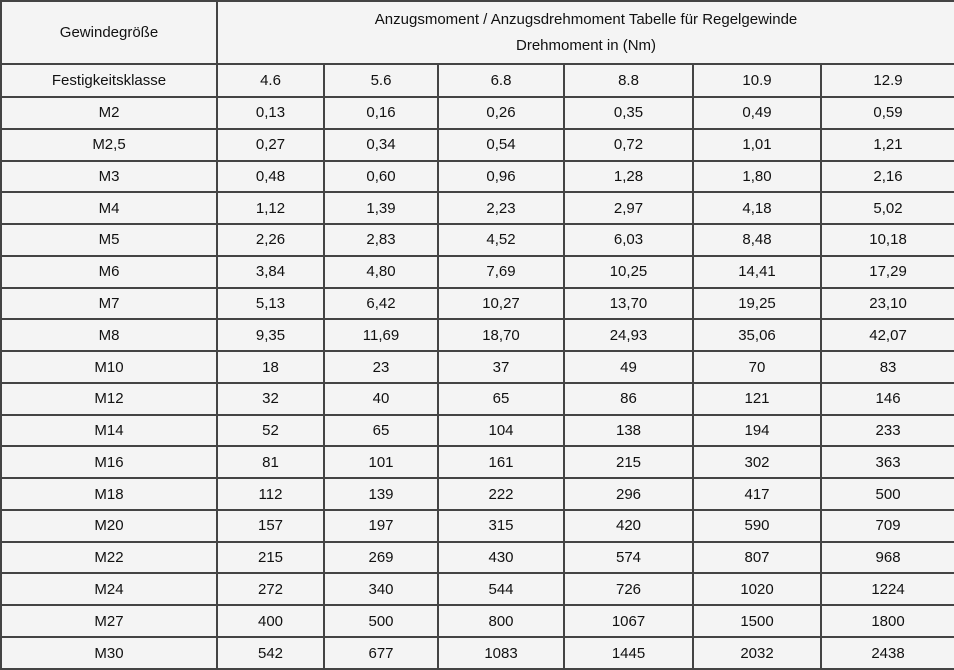  Describe the element at coordinates (886, 398) in the screenshot. I see `torque-value-cell: 146` at that location.